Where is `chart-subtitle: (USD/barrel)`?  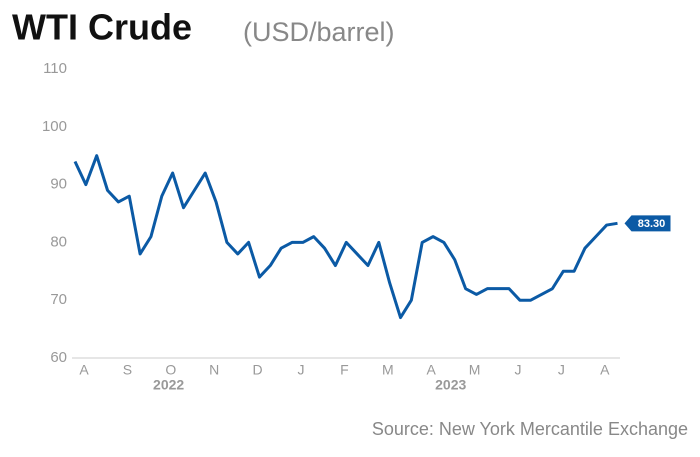 chart-subtitle: (USD/barrel) is located at coordinates (319, 32).